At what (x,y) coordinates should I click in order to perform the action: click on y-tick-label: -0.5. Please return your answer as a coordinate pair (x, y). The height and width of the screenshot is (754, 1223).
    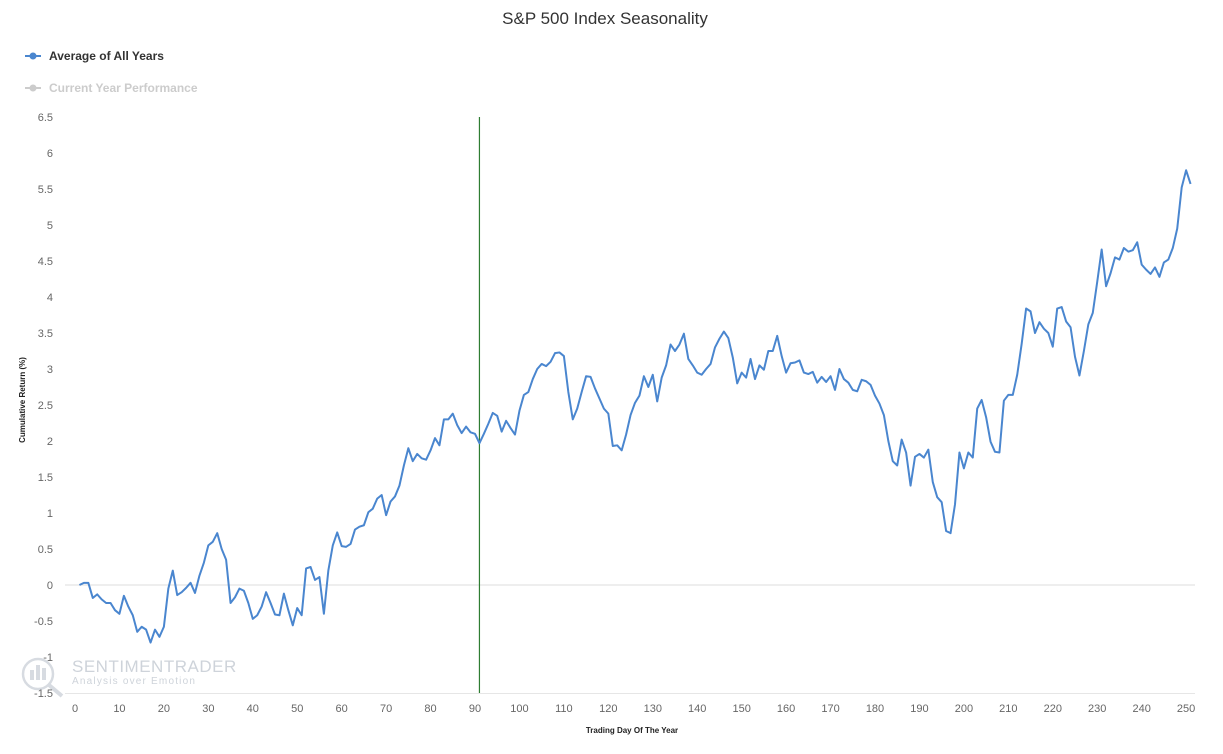
    Looking at the image, I should click on (43, 622).